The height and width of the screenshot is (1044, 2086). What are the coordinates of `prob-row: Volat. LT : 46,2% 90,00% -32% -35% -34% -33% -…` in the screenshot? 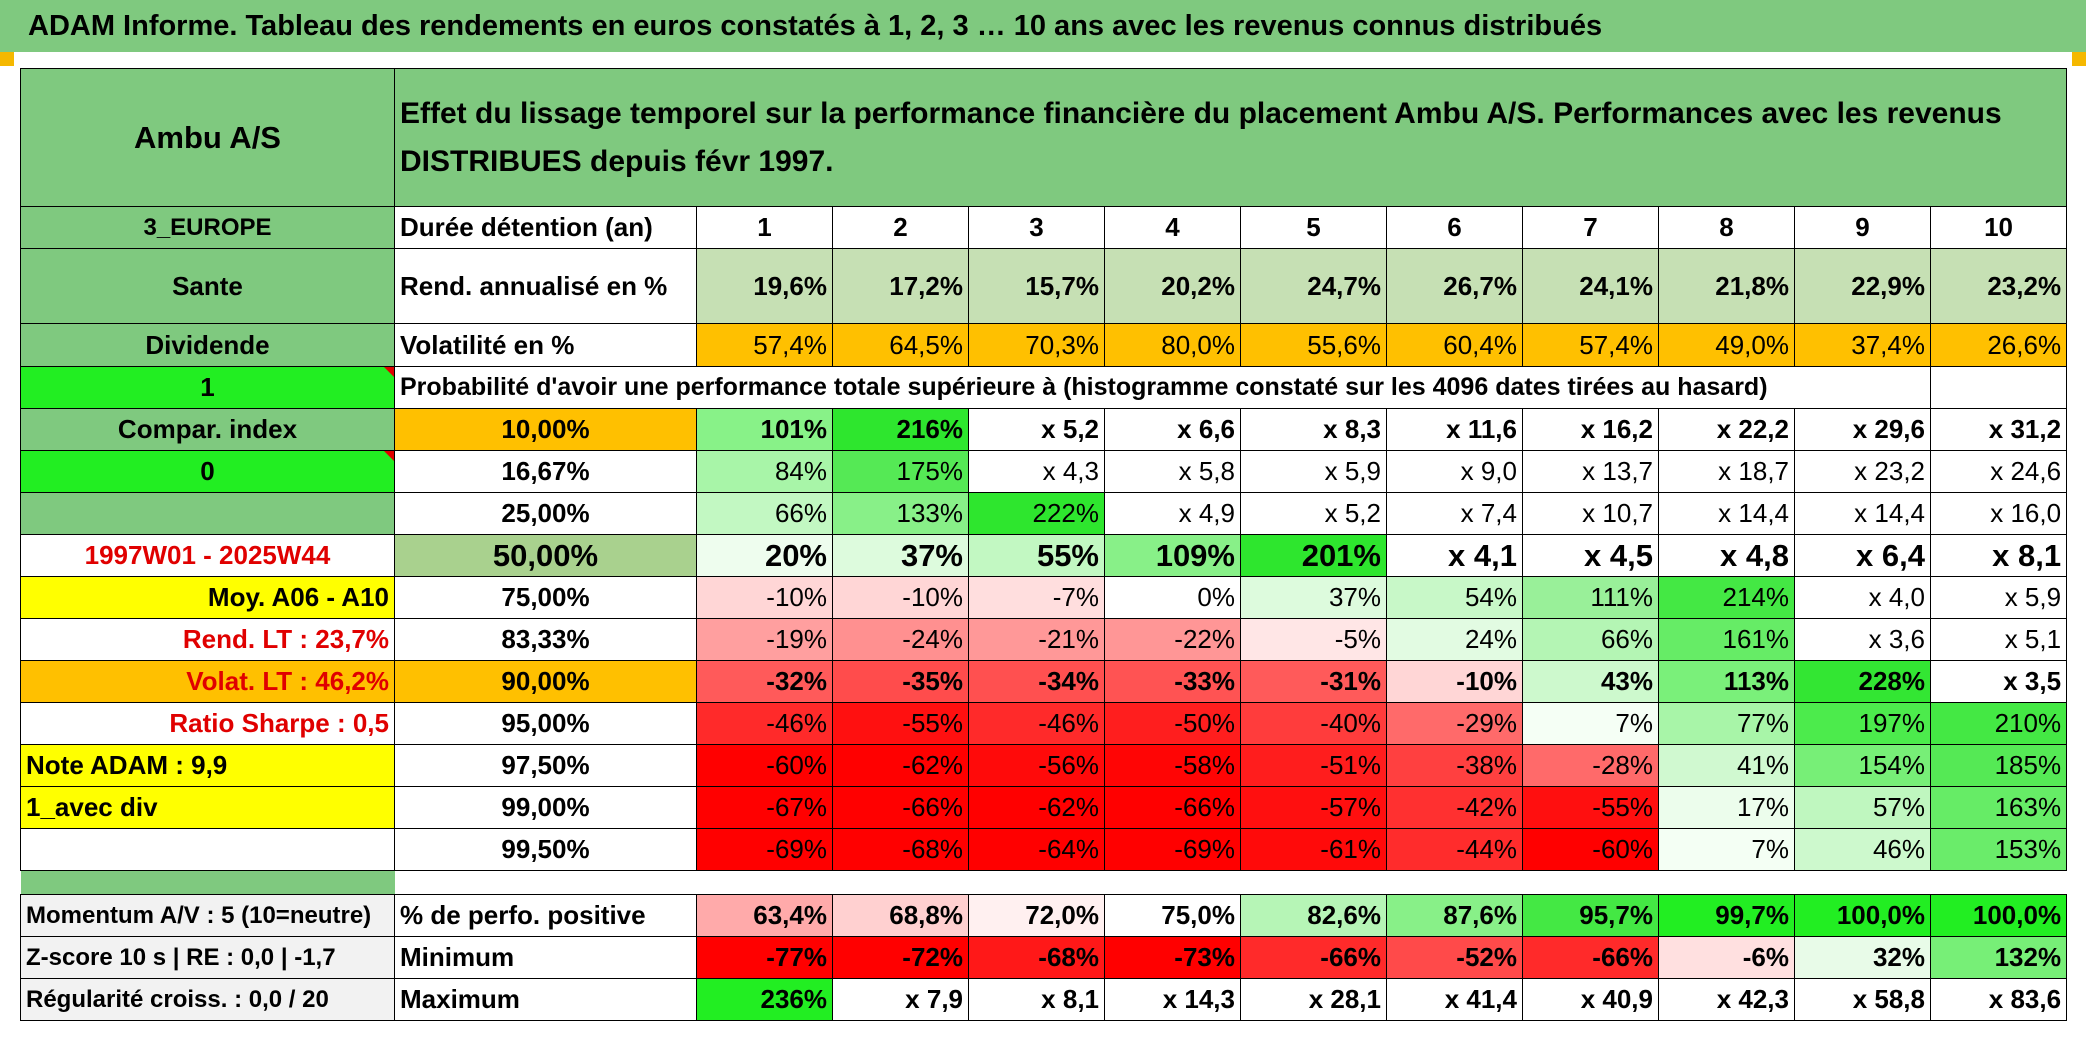 It's located at (1044, 681).